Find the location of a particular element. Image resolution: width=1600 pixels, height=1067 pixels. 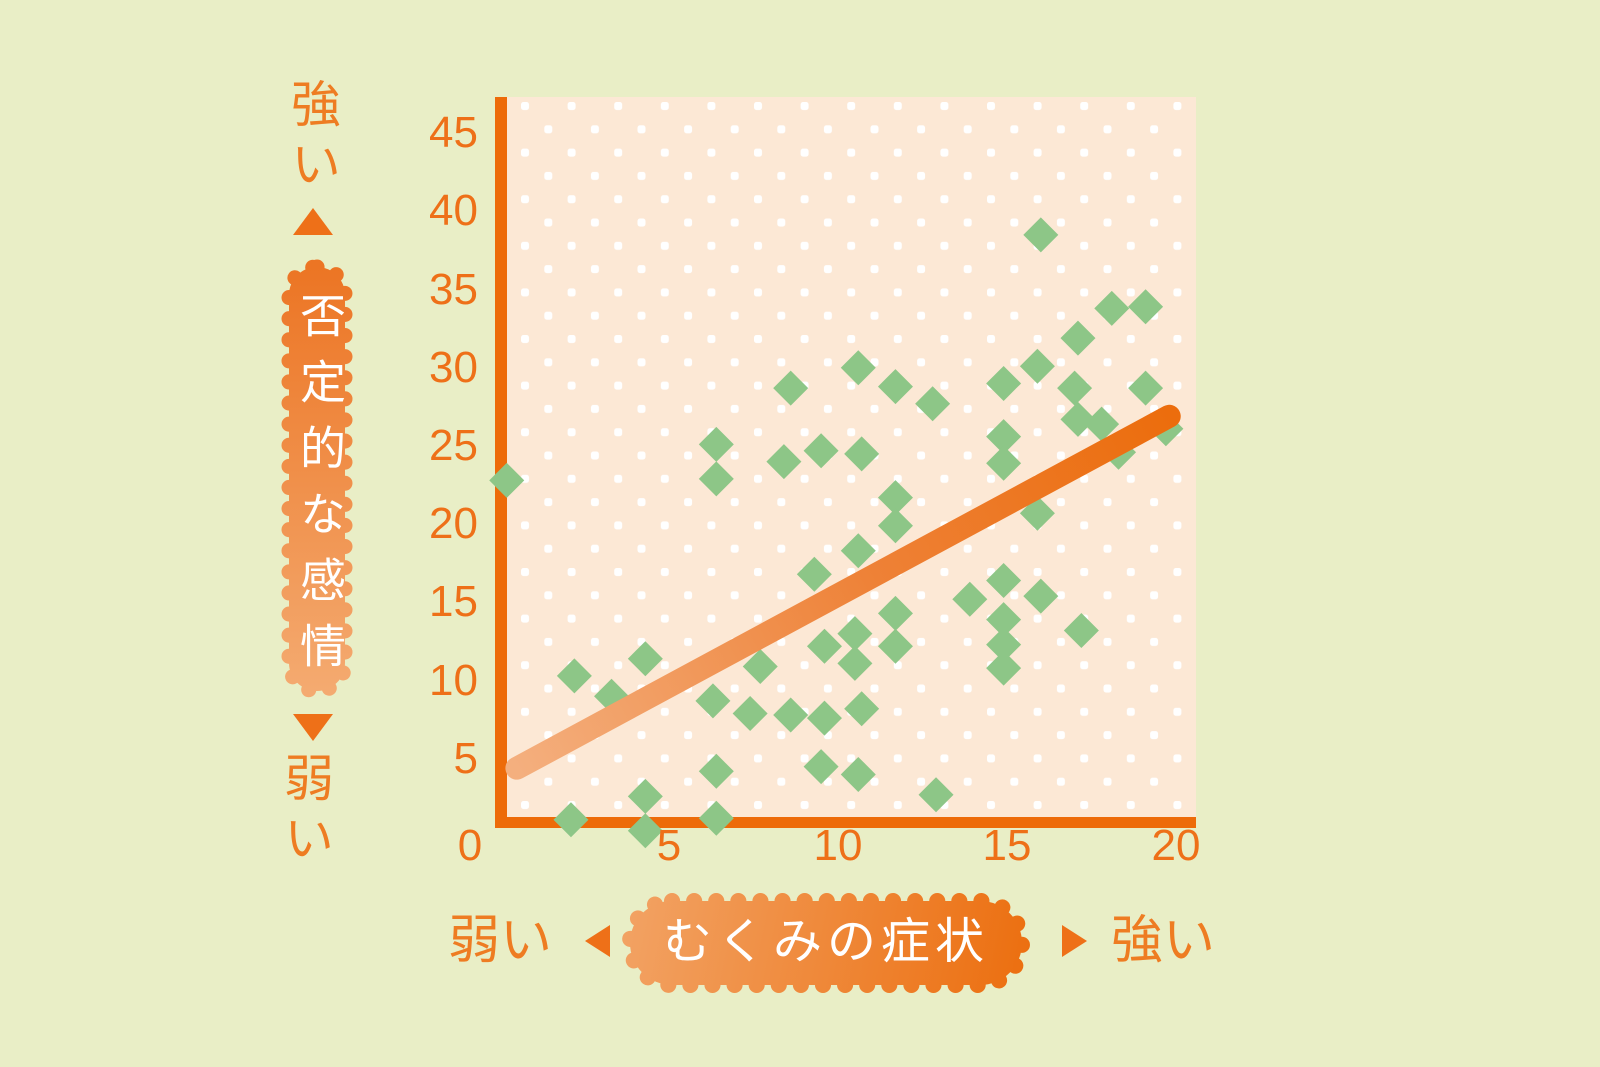

down-triangle-icon is located at coordinates (313, 727).